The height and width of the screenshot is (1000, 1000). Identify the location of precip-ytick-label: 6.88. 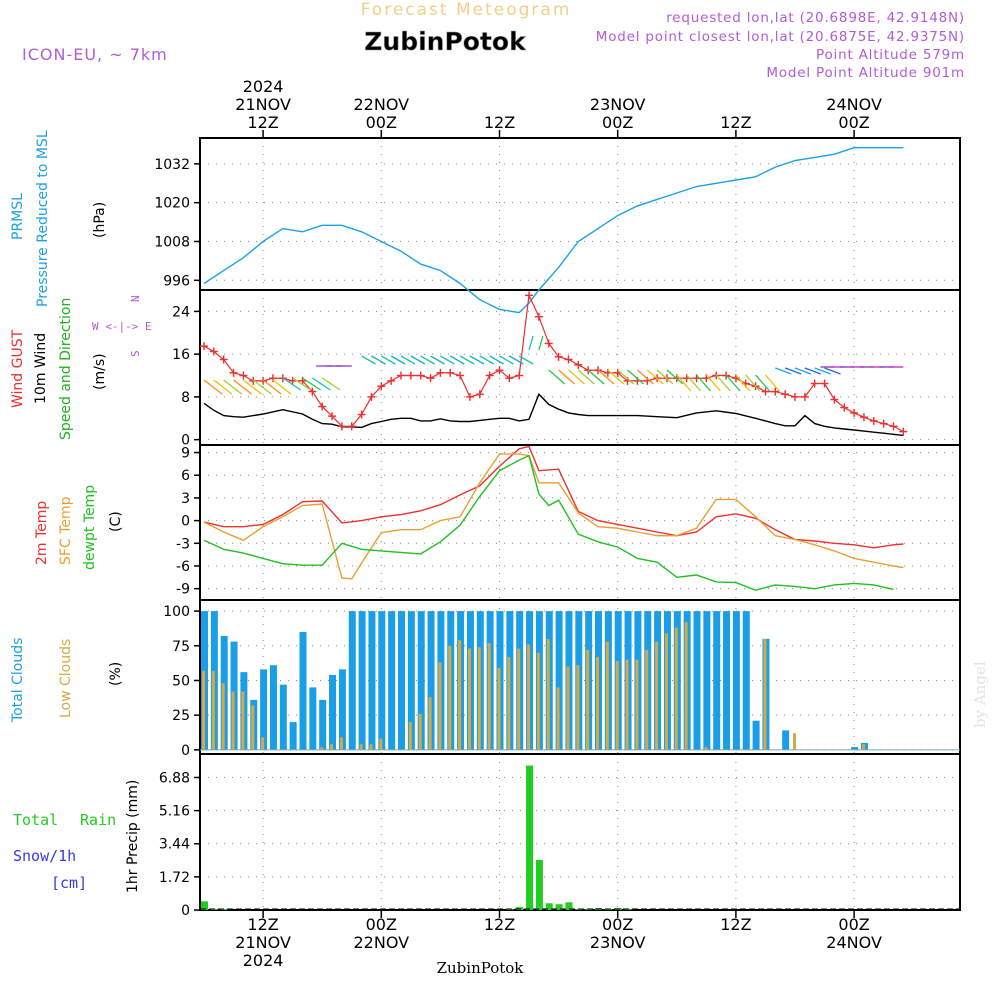
(174, 778).